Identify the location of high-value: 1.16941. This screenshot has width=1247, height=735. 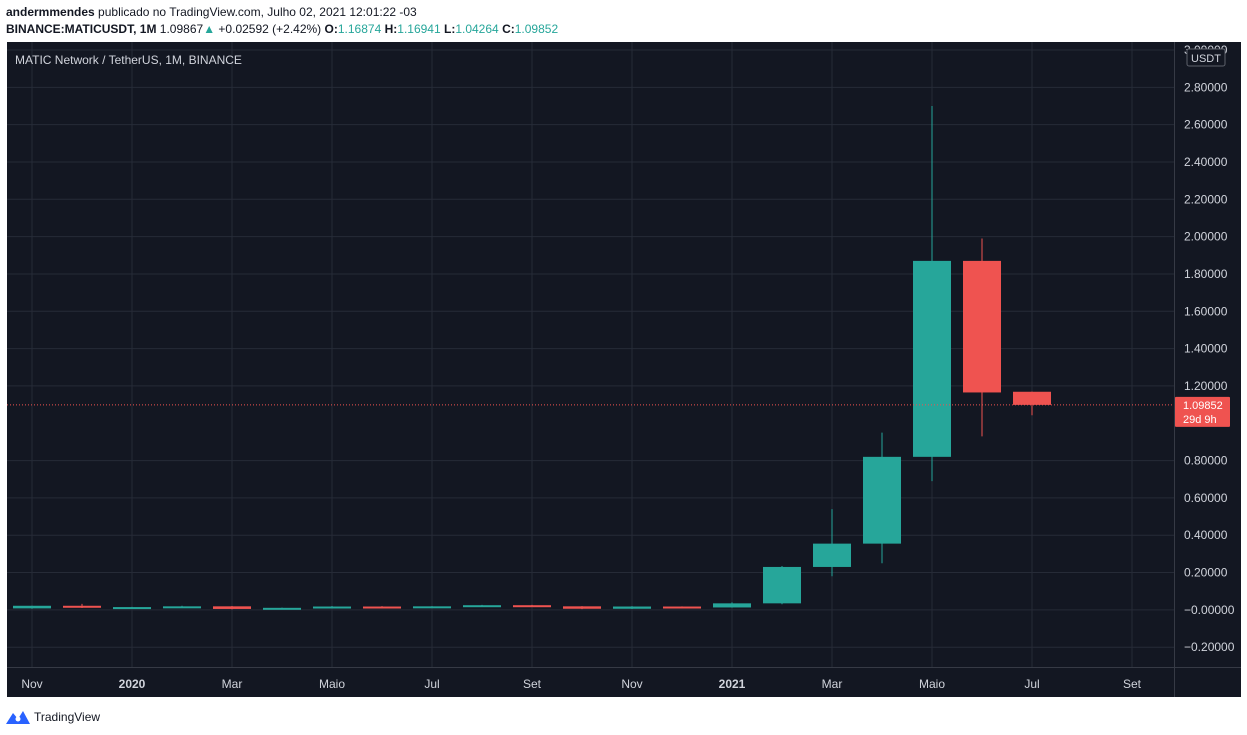
(419, 29).